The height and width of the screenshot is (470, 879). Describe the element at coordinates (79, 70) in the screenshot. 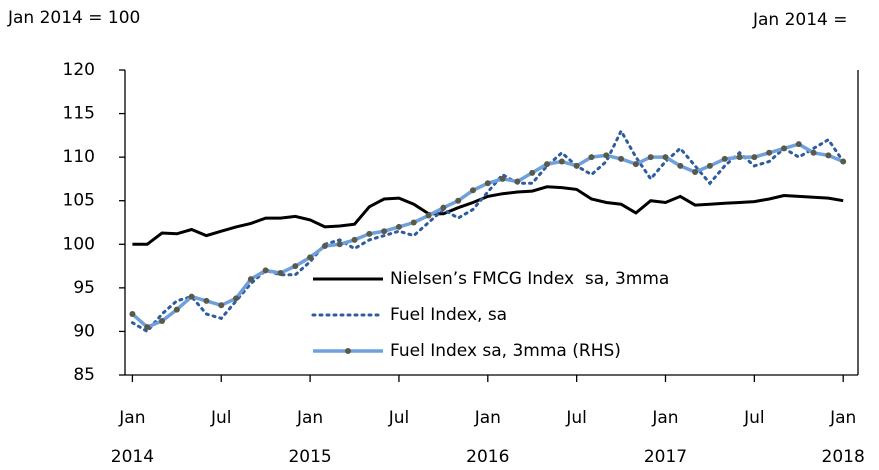

I see `y-tick-label: 120` at that location.